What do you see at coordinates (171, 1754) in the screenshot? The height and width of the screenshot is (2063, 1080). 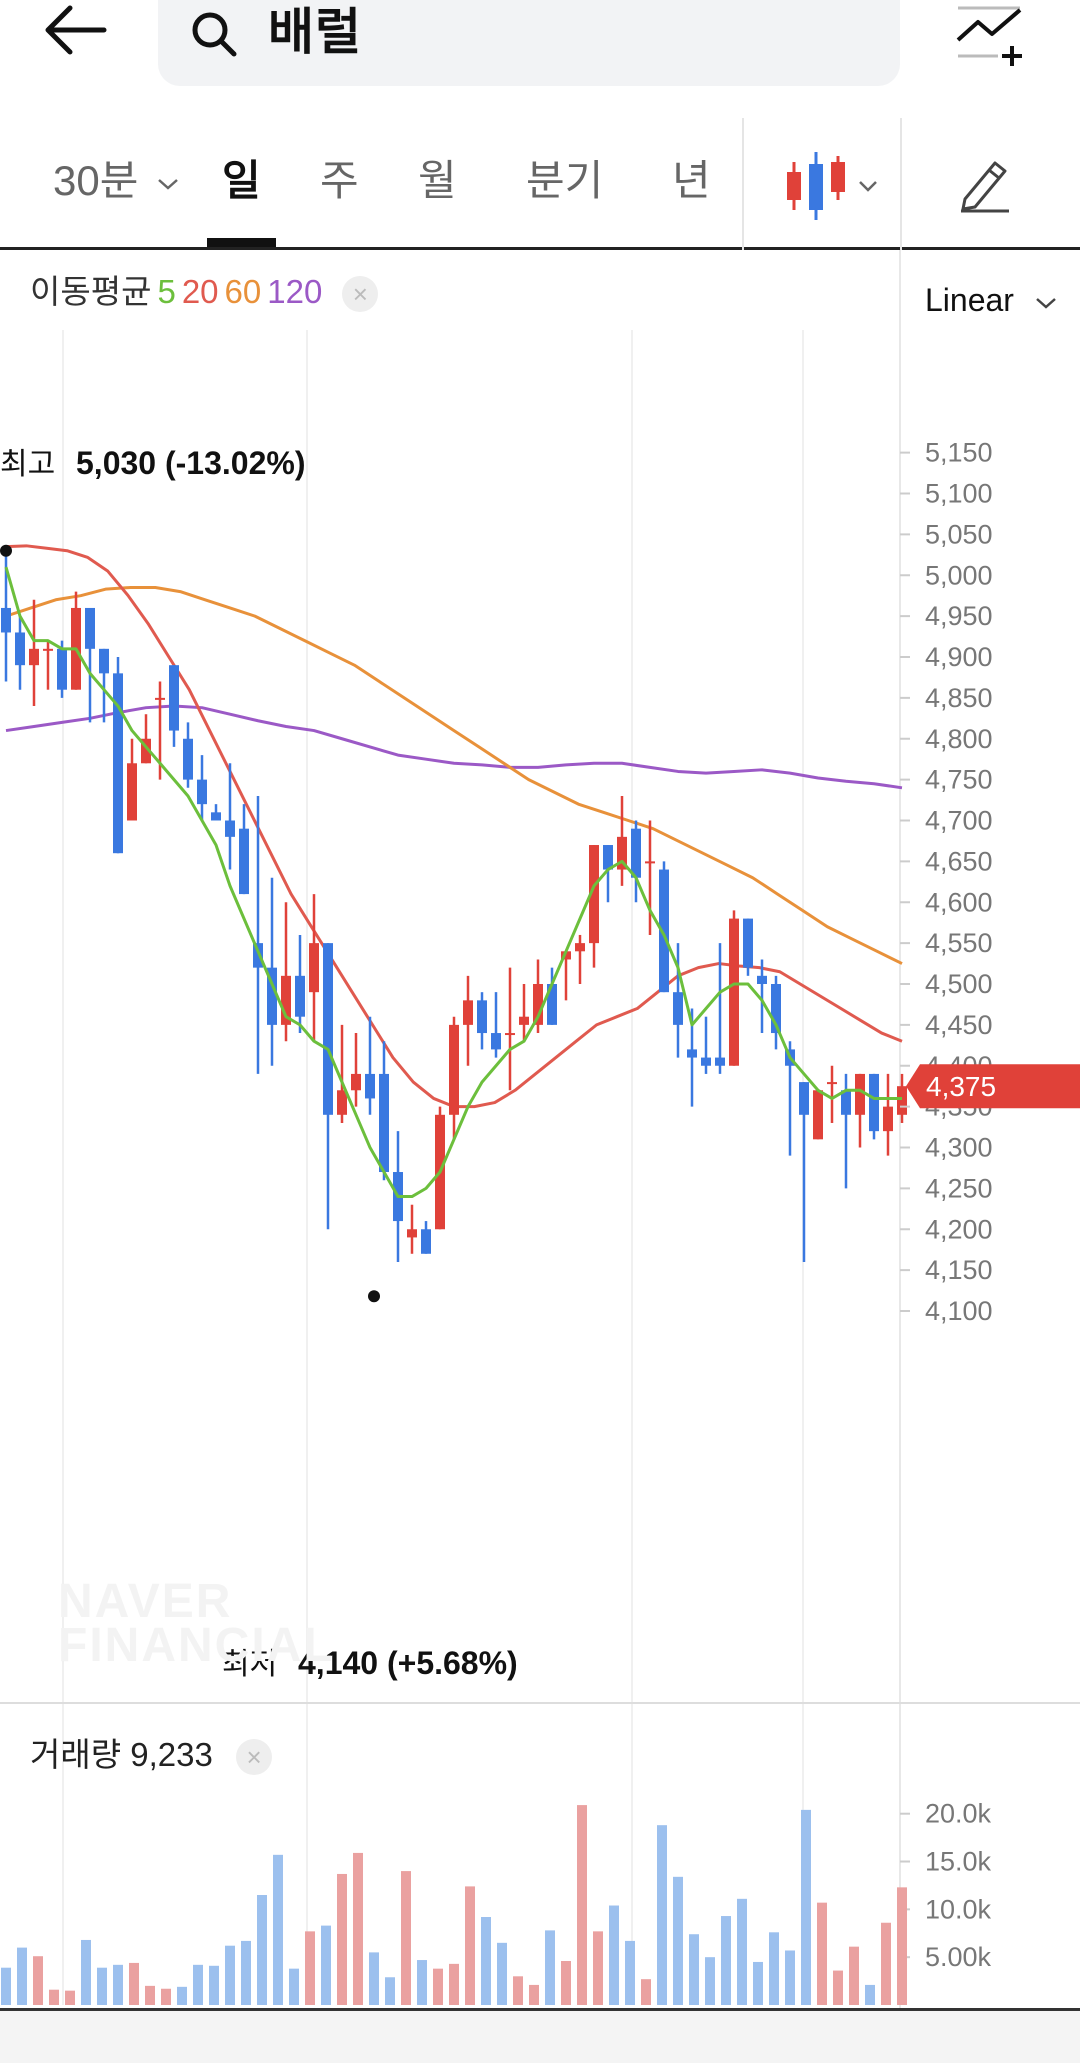 I see `volume-value: 9,233` at bounding box center [171, 1754].